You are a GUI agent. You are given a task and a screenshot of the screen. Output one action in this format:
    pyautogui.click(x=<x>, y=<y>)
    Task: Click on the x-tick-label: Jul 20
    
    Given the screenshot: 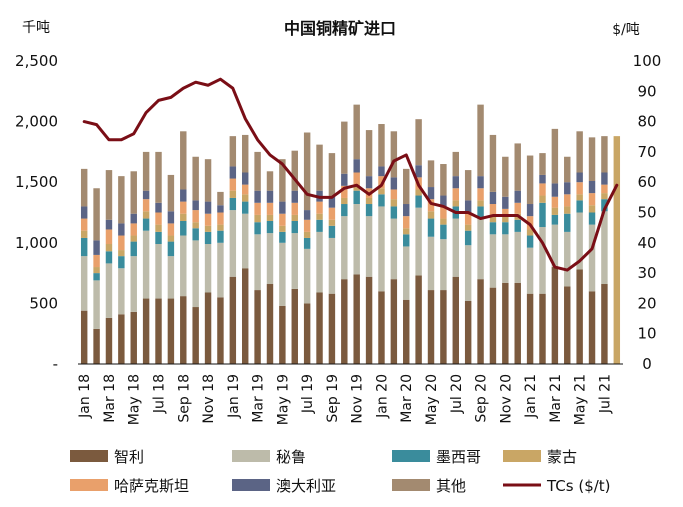 What is the action you would take?
    pyautogui.click(x=457, y=394)
    